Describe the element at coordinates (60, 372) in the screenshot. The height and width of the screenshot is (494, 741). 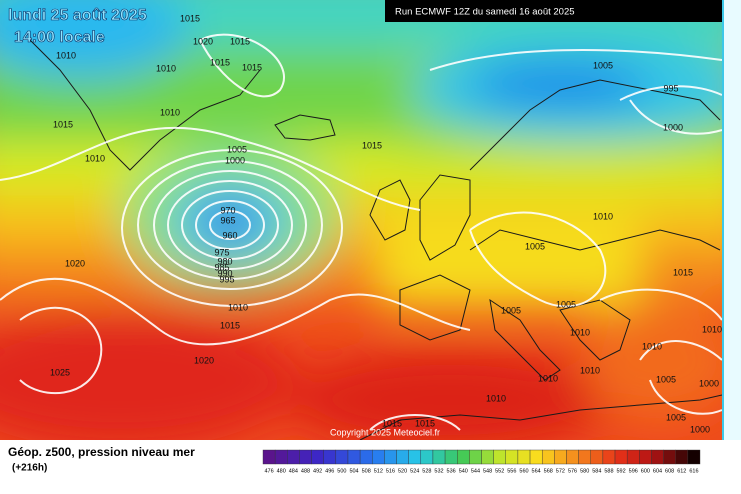
I see `isobar-label: 1025` at that location.